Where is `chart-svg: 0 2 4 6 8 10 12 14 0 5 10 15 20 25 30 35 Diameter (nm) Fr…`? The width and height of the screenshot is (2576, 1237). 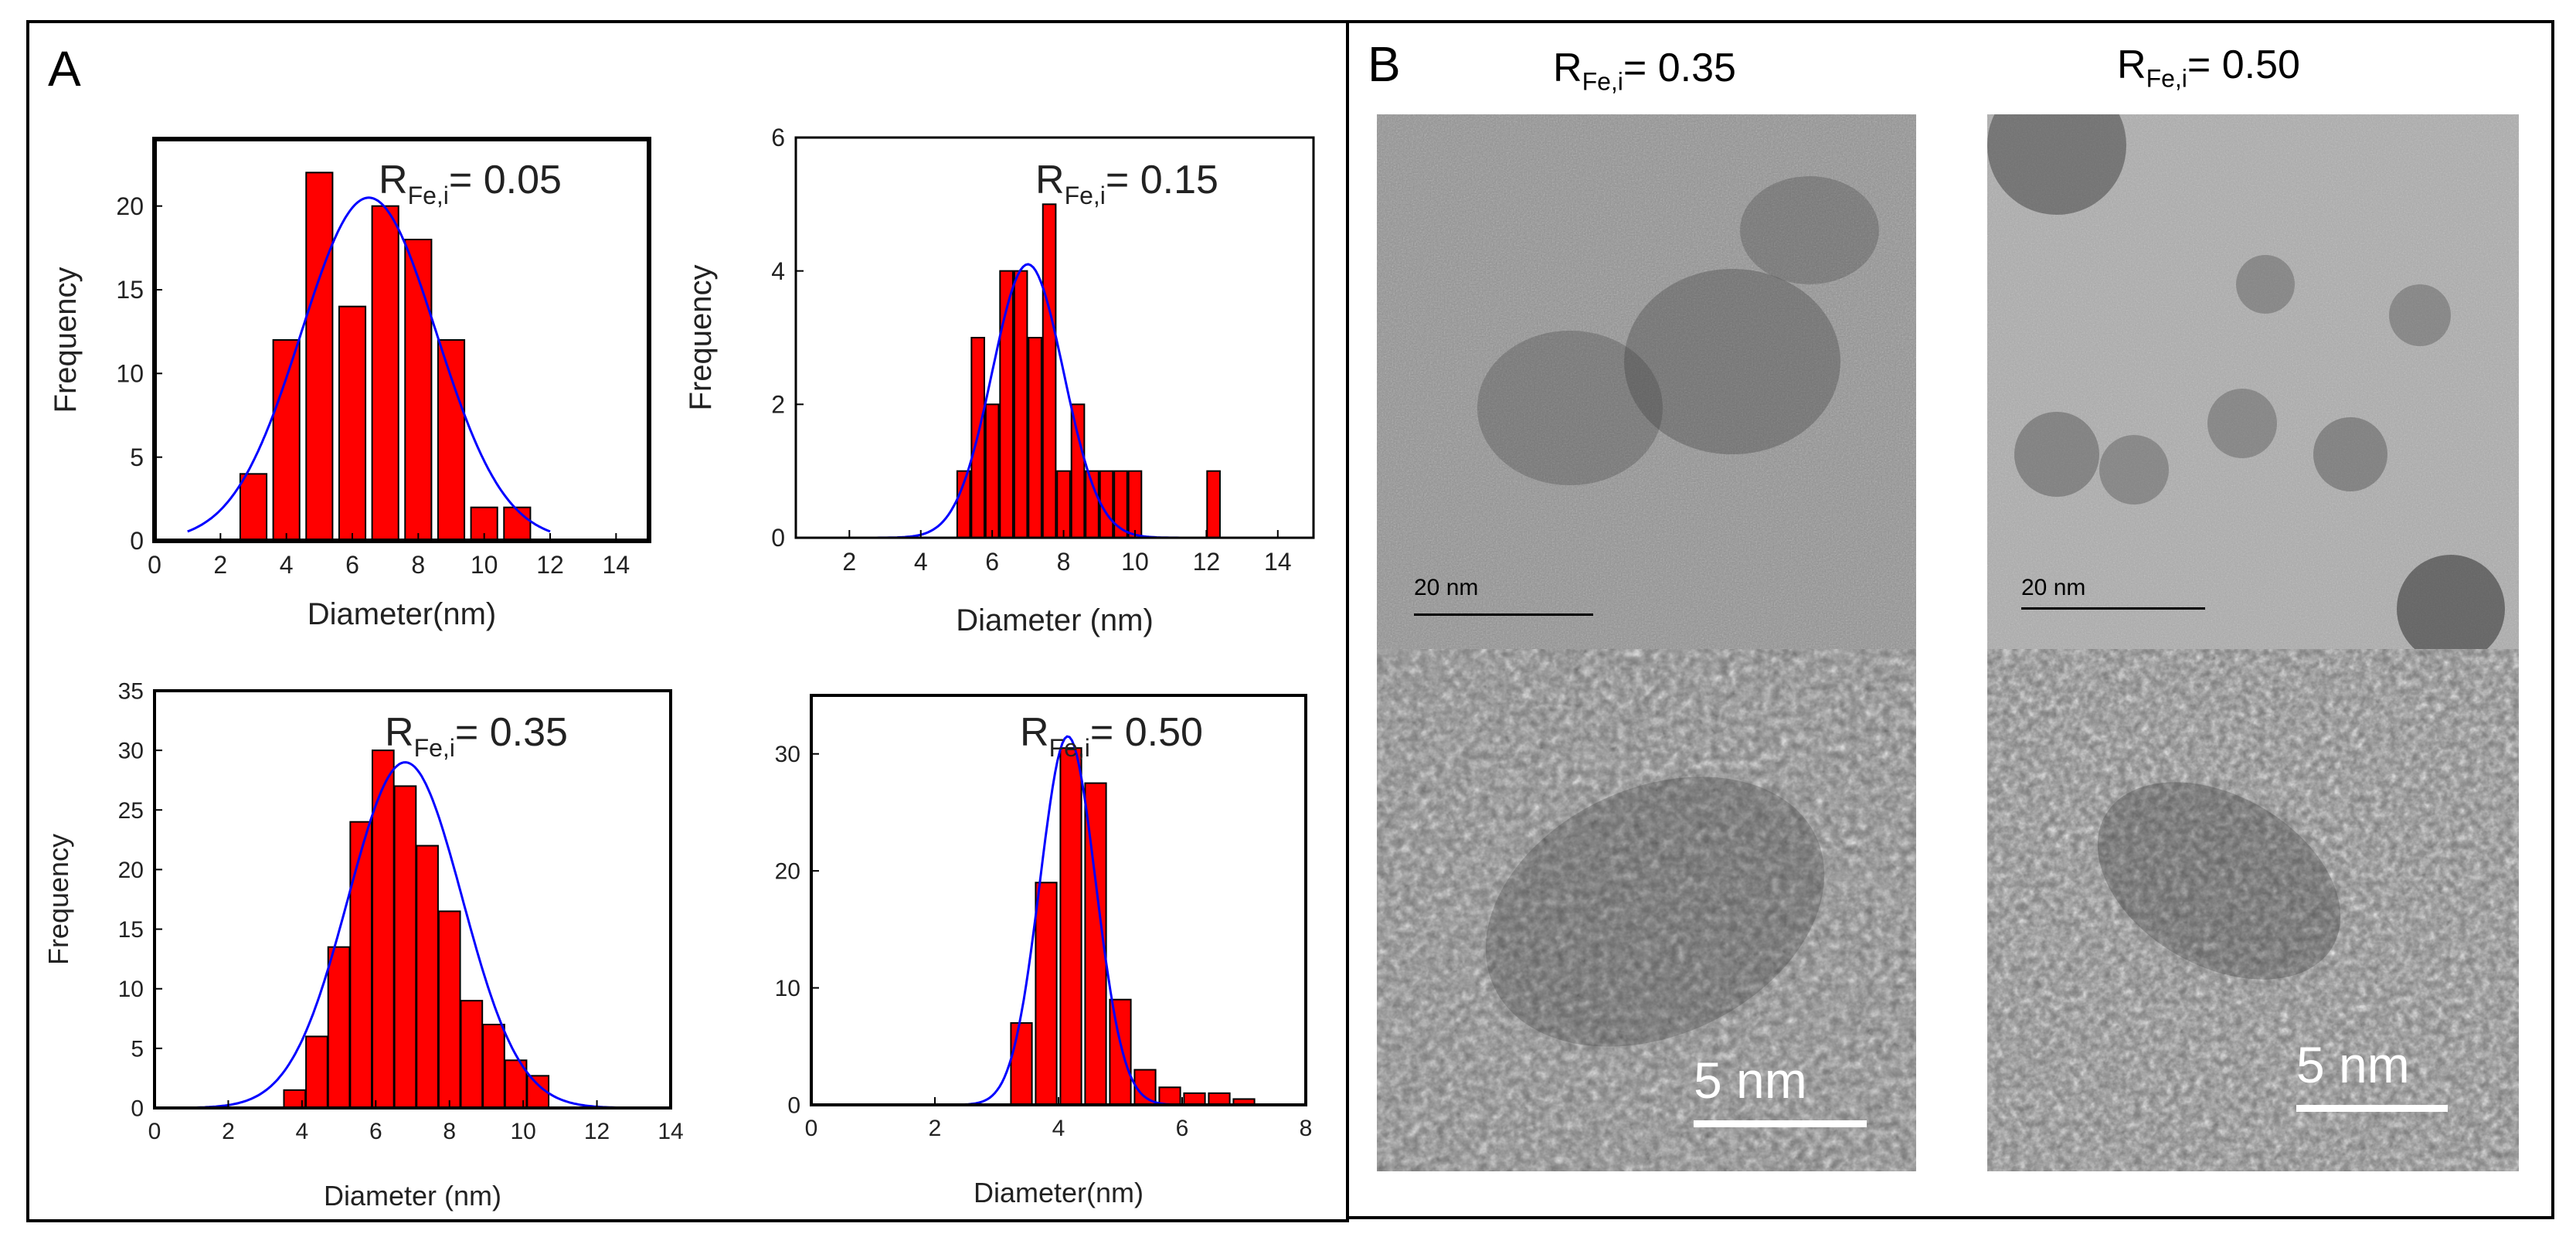
chart-svg: 0 2 4 6 8 10 12 14 0 5 10 15 20 25 30 35 Diameter (nm) Fr… is located at coordinates (363, 945).